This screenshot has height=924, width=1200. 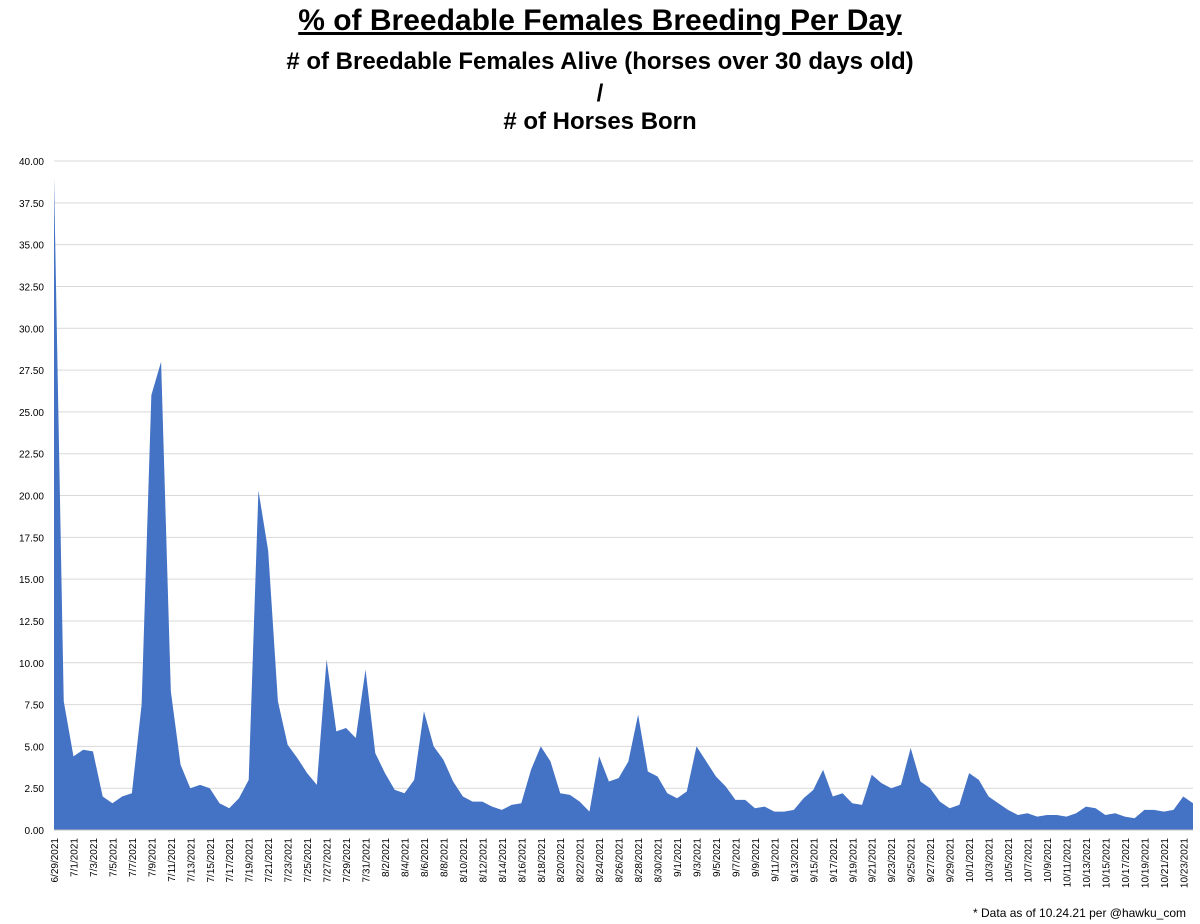 What do you see at coordinates (328, 860) in the screenshot?
I see `x-tick-label: 7/27/2021` at bounding box center [328, 860].